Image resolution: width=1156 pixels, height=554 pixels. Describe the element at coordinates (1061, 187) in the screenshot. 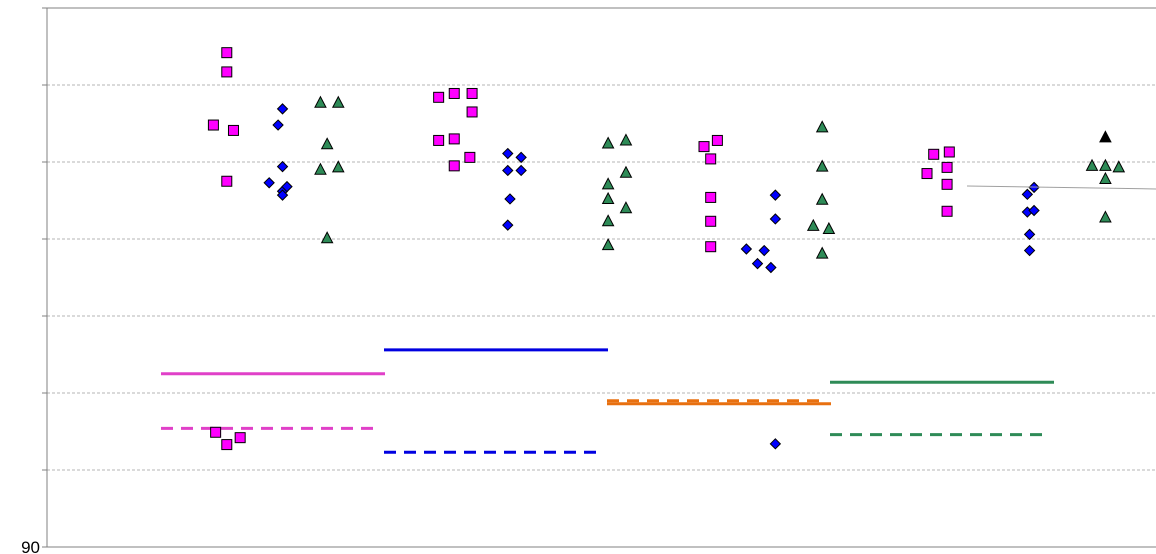

I see `leader-line` at that location.